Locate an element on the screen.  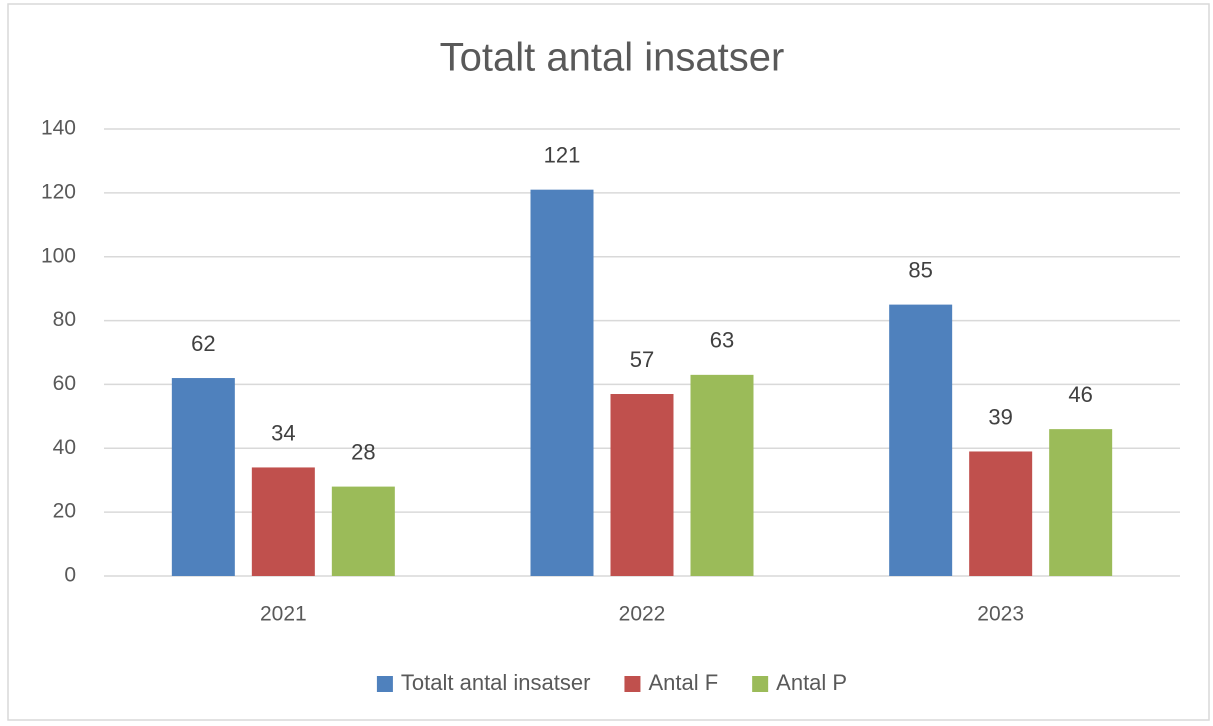
x-tick-label: 2021 is located at coordinates (283, 614).